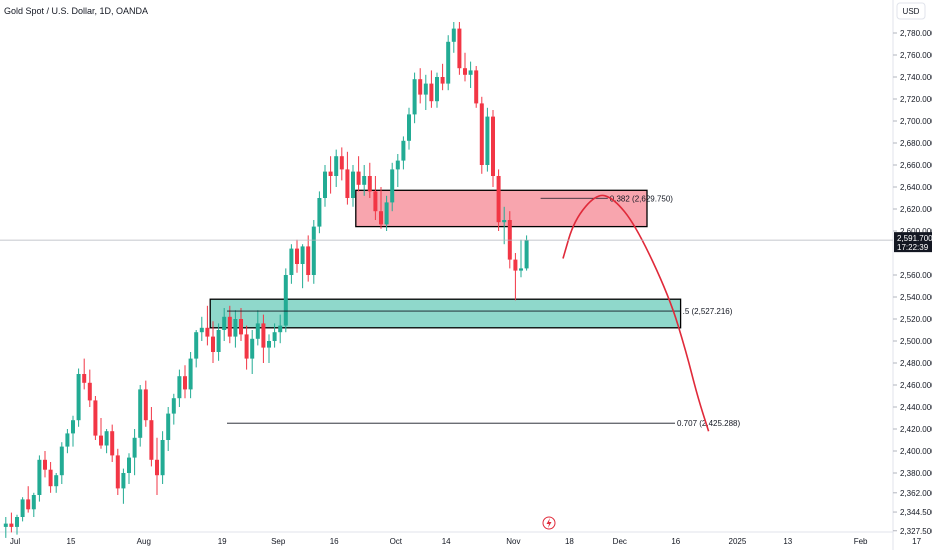 This screenshot has width=932, height=550. Describe the element at coordinates (738, 541) in the screenshot. I see `time-tick-label-12: 2025` at that location.